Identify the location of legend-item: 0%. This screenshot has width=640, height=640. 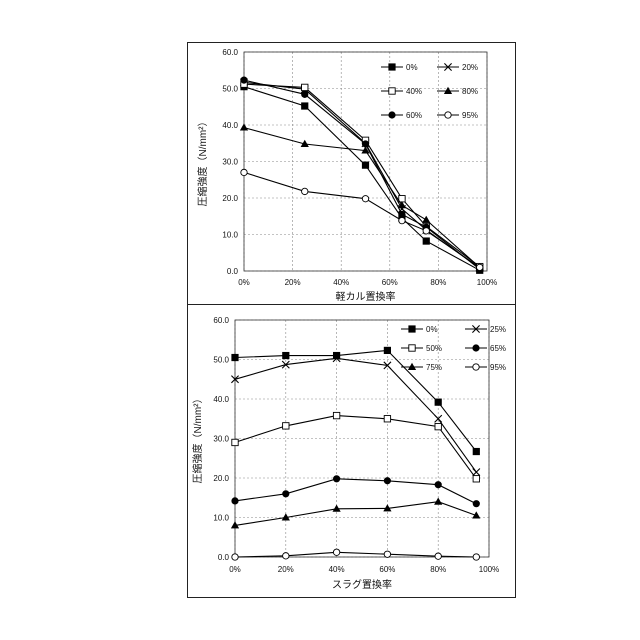
(419, 329).